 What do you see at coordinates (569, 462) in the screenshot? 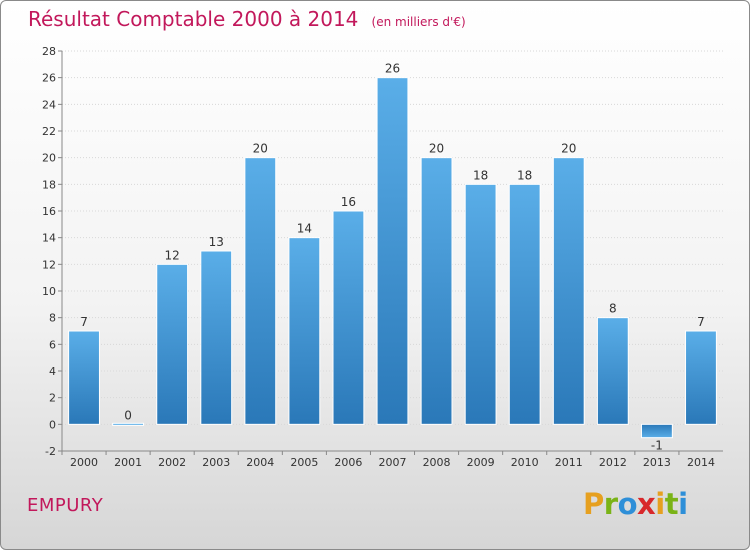
I see `x-tick-label: 2011` at bounding box center [569, 462].